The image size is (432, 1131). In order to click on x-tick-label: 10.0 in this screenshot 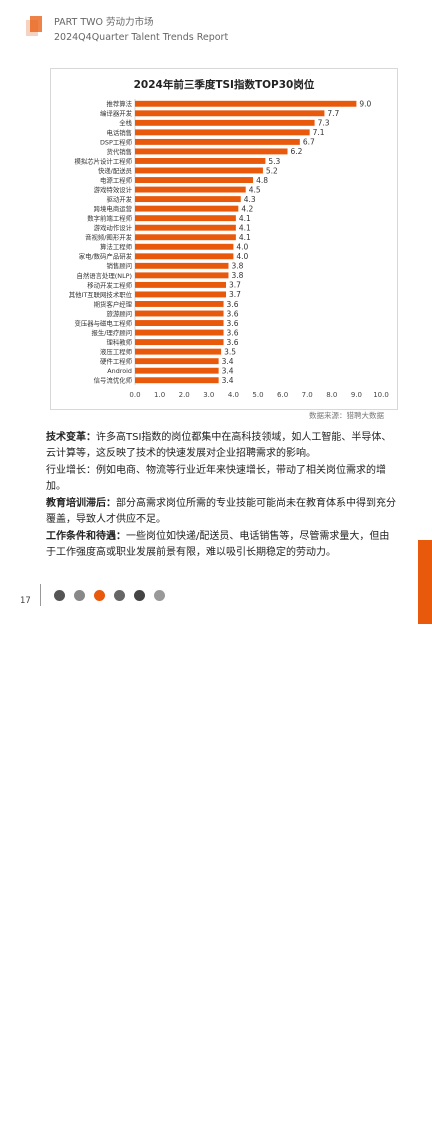, I will do `click(381, 395)`.